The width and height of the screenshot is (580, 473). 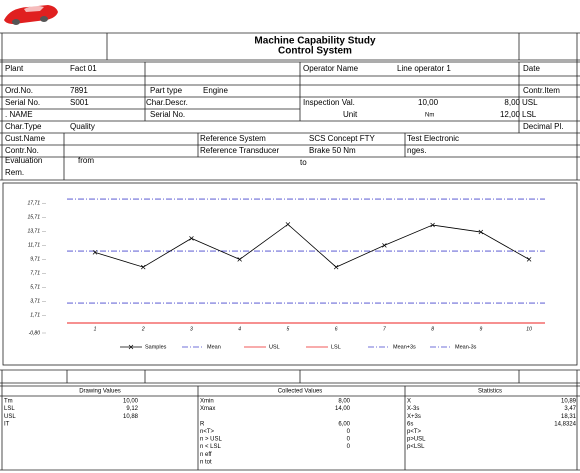 I want to click on y-tick-label: 7,71, so click(x=35, y=274).